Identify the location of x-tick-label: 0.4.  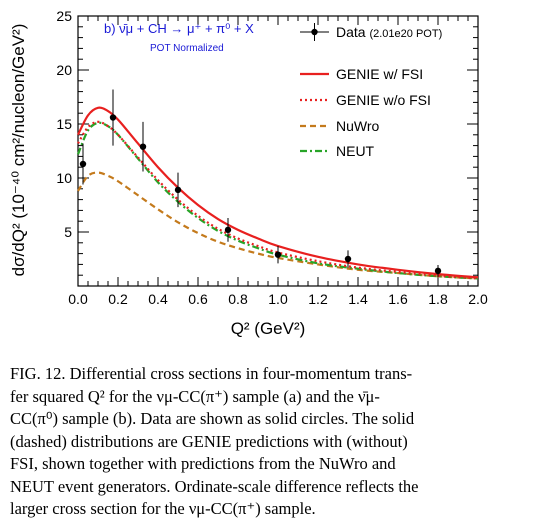
(158, 299).